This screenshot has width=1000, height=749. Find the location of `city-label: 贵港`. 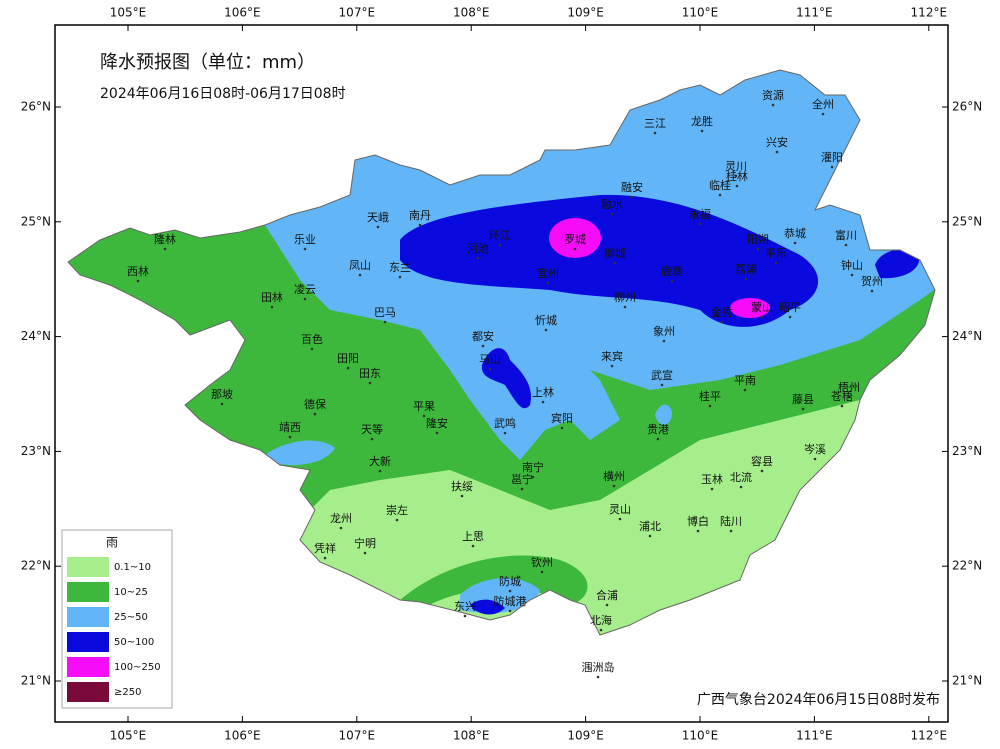

city-label: 贵港 is located at coordinates (658, 429).